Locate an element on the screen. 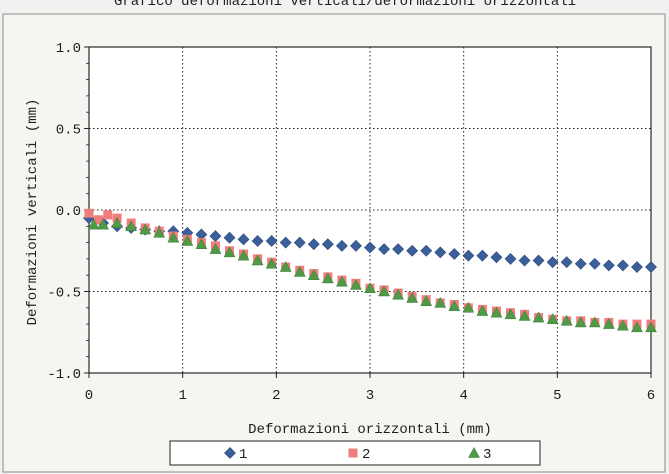 The image size is (669, 474). y-tick-label: 1.0 is located at coordinates (68, 49).